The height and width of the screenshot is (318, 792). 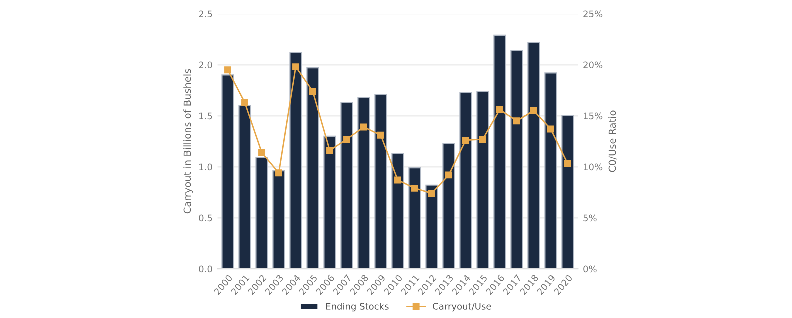 I want to click on y2-tick-label: 20%, so click(x=593, y=65).